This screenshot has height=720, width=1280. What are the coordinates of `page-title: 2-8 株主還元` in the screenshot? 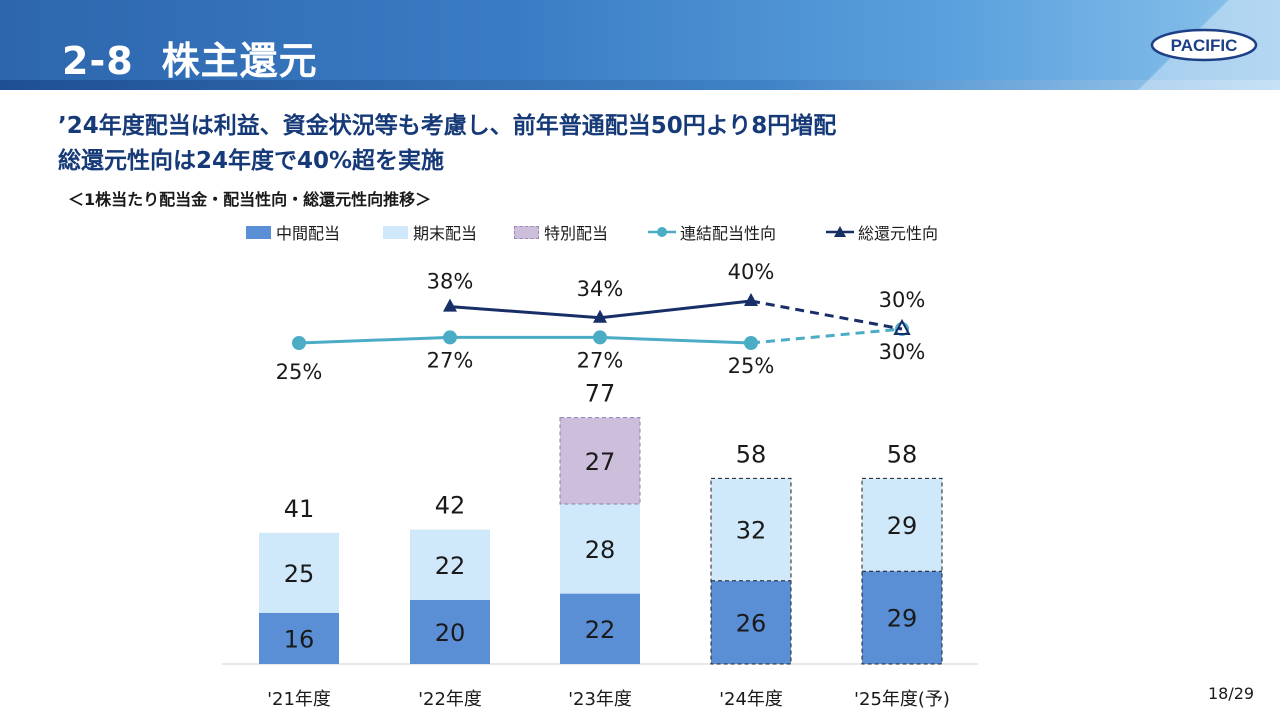 It's located at (190, 57).